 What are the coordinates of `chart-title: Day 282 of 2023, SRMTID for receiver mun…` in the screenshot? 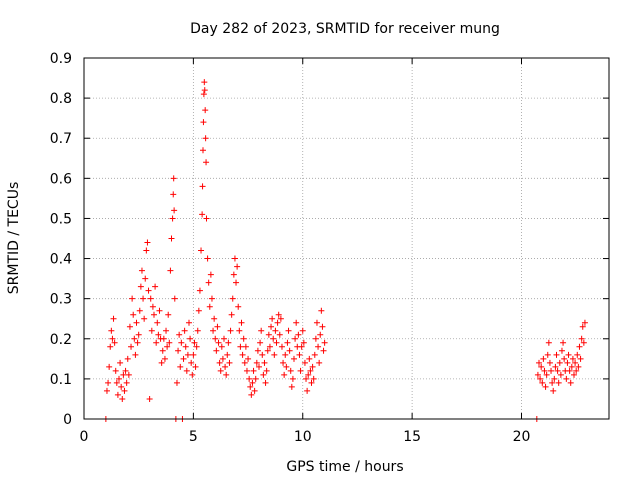 It's located at (345, 29).